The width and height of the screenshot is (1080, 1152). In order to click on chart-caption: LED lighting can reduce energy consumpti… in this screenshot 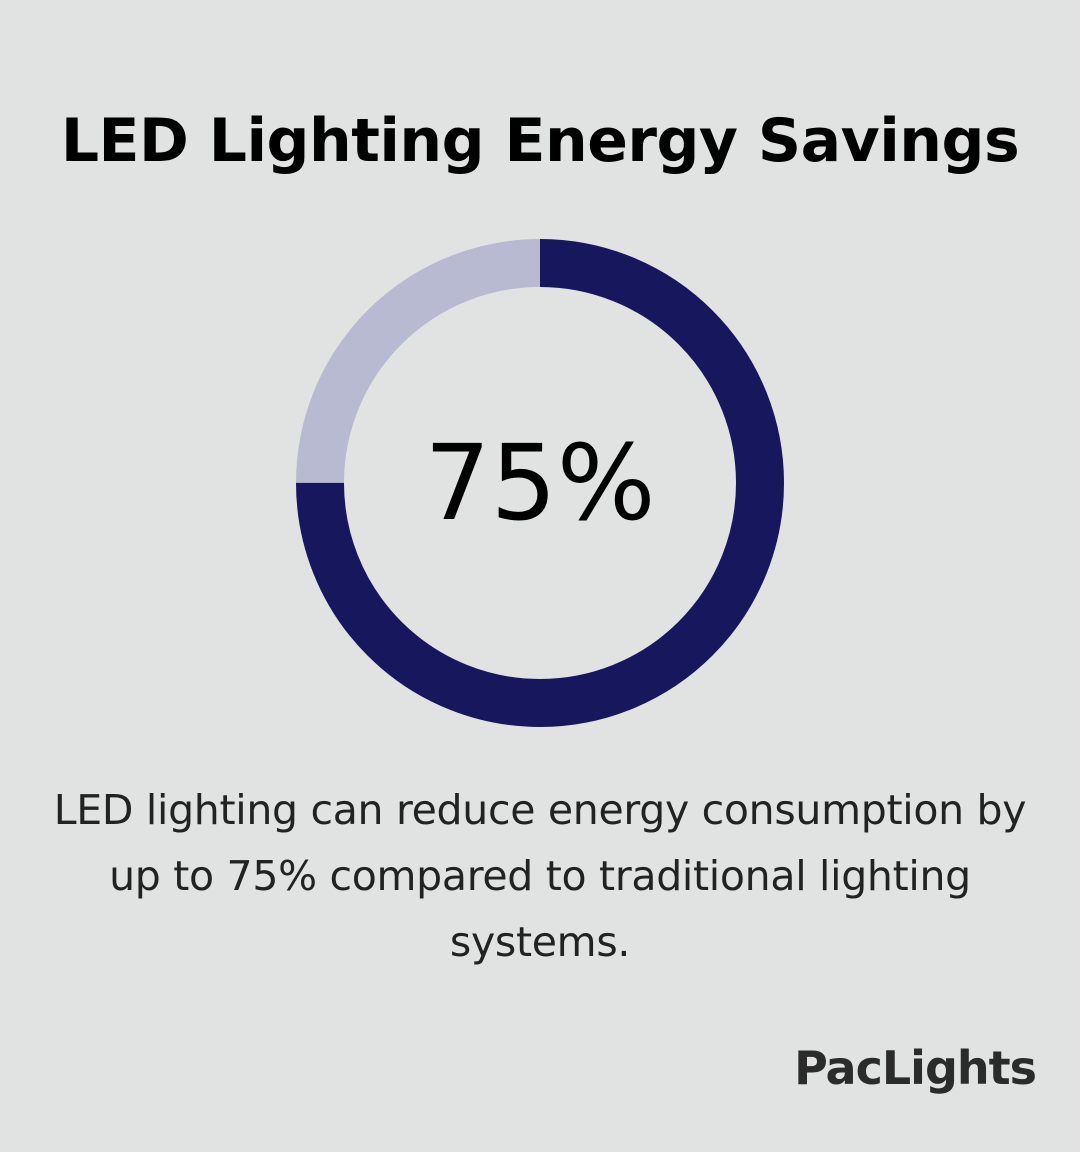, I will do `click(540, 876)`.